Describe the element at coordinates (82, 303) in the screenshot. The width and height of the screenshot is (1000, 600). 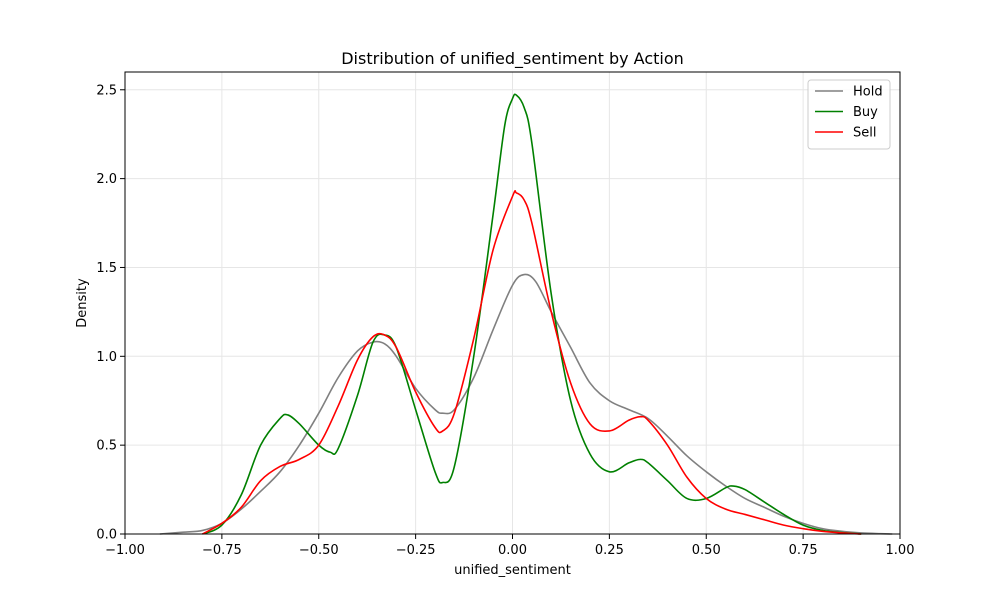
I see `y-axis-label: Density` at that location.